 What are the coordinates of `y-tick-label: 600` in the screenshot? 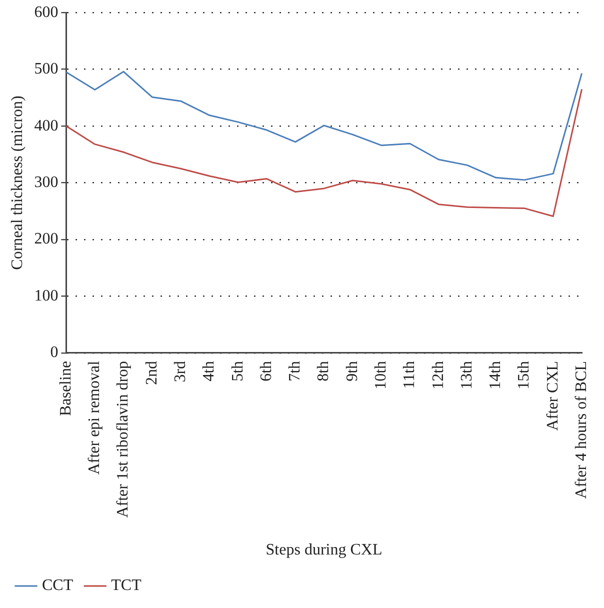 It's located at (46, 12).